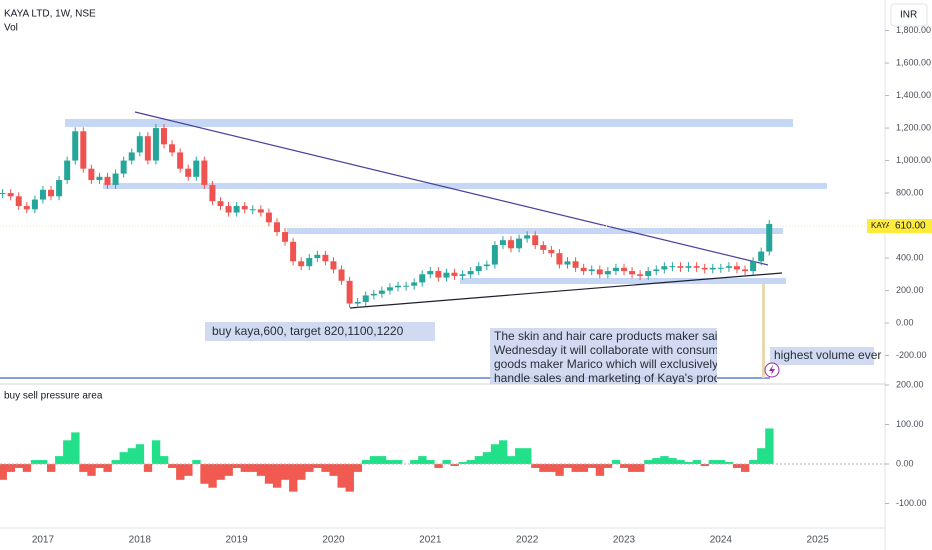 The image size is (932, 550). I want to click on x-tick-label: 2018, so click(140, 540).